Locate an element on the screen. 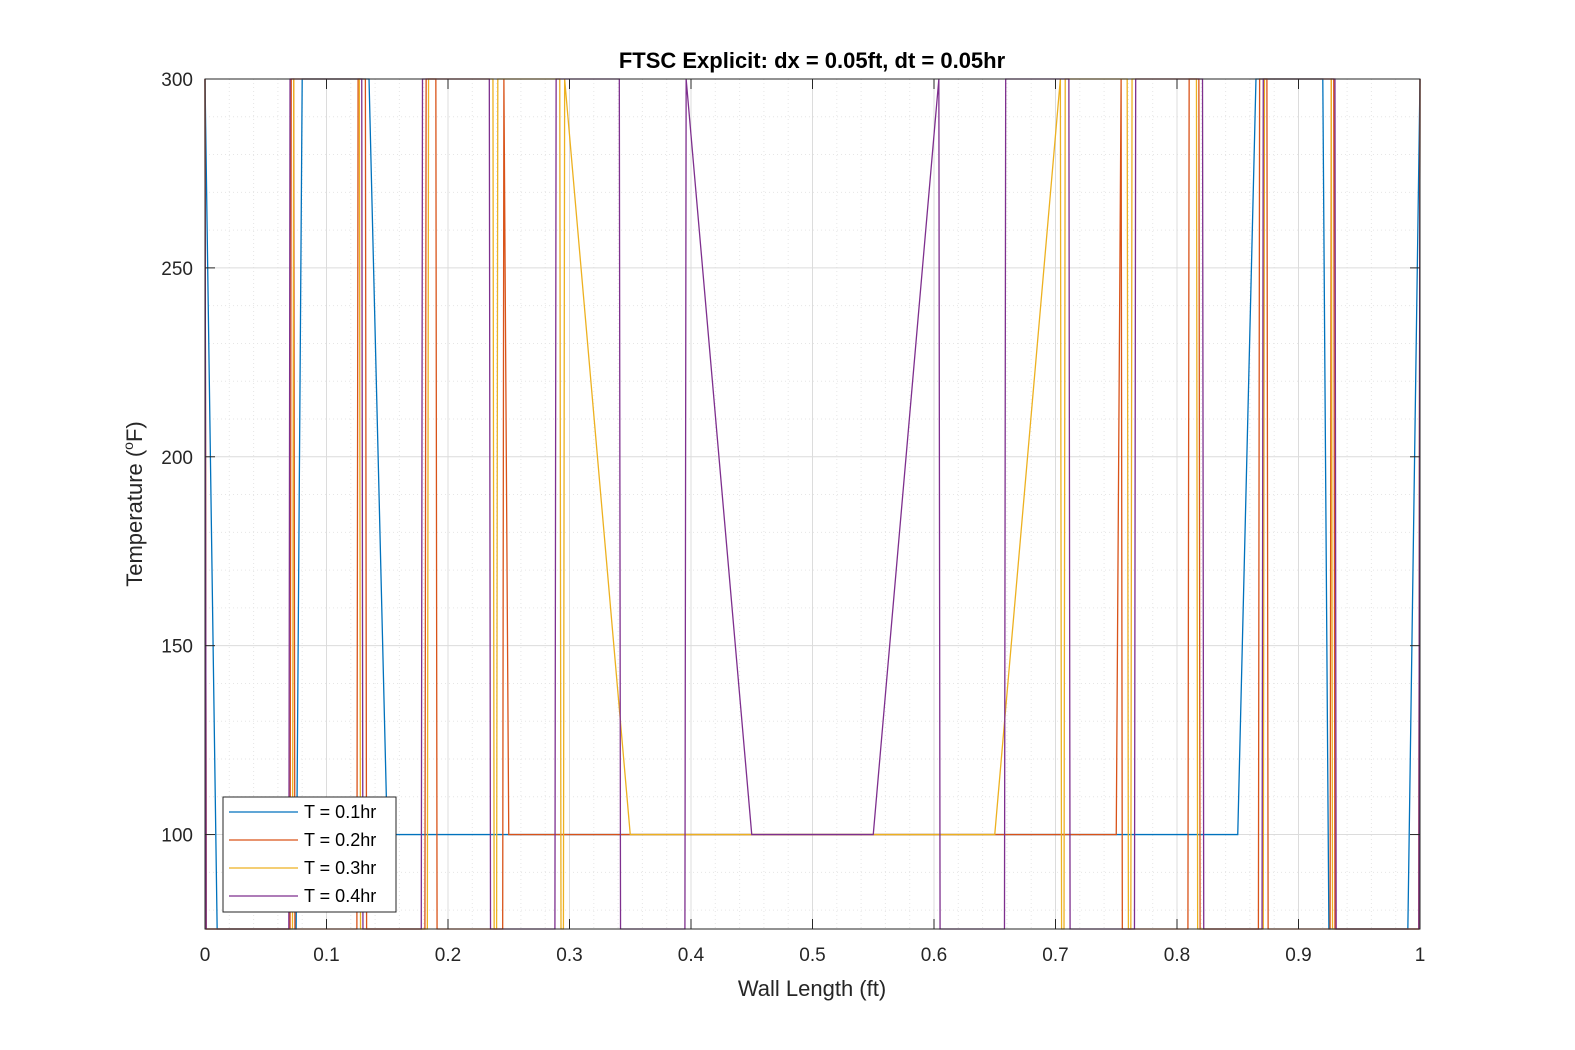  x-tick-label: 0.8 is located at coordinates (1177, 955).